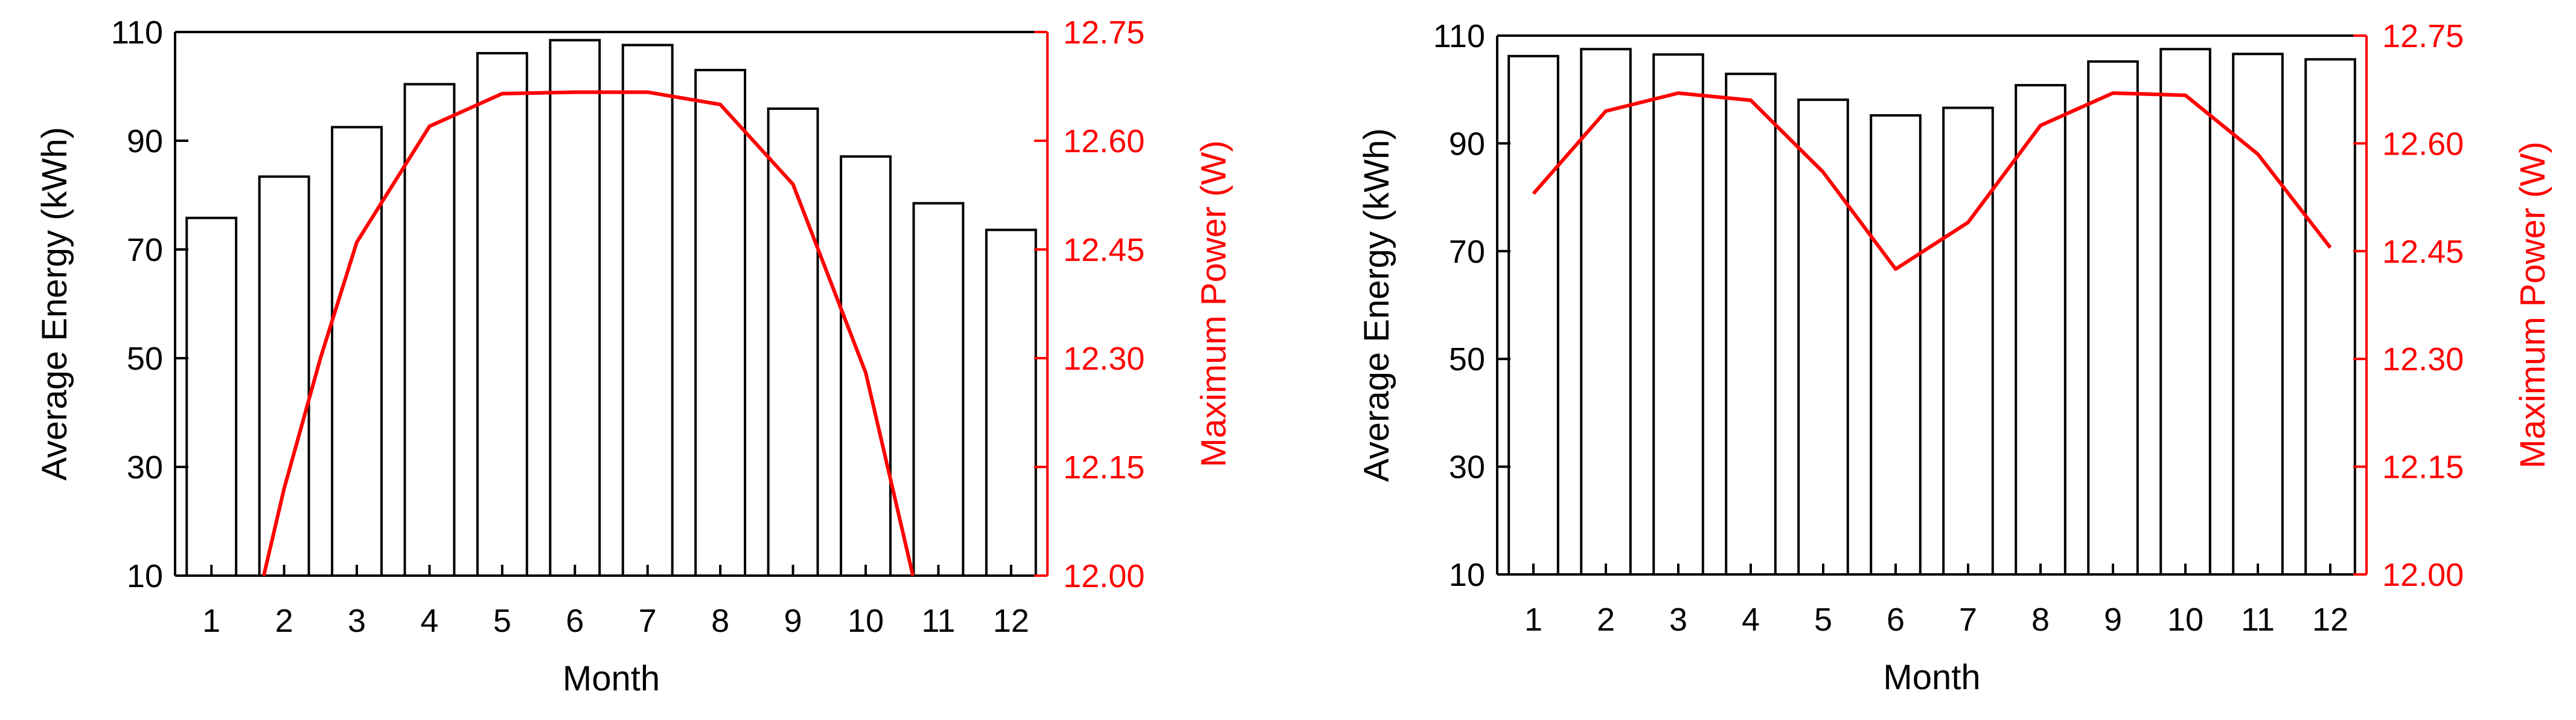  I want to click on chart-1-x-tick-label-10: 10, so click(866, 621).